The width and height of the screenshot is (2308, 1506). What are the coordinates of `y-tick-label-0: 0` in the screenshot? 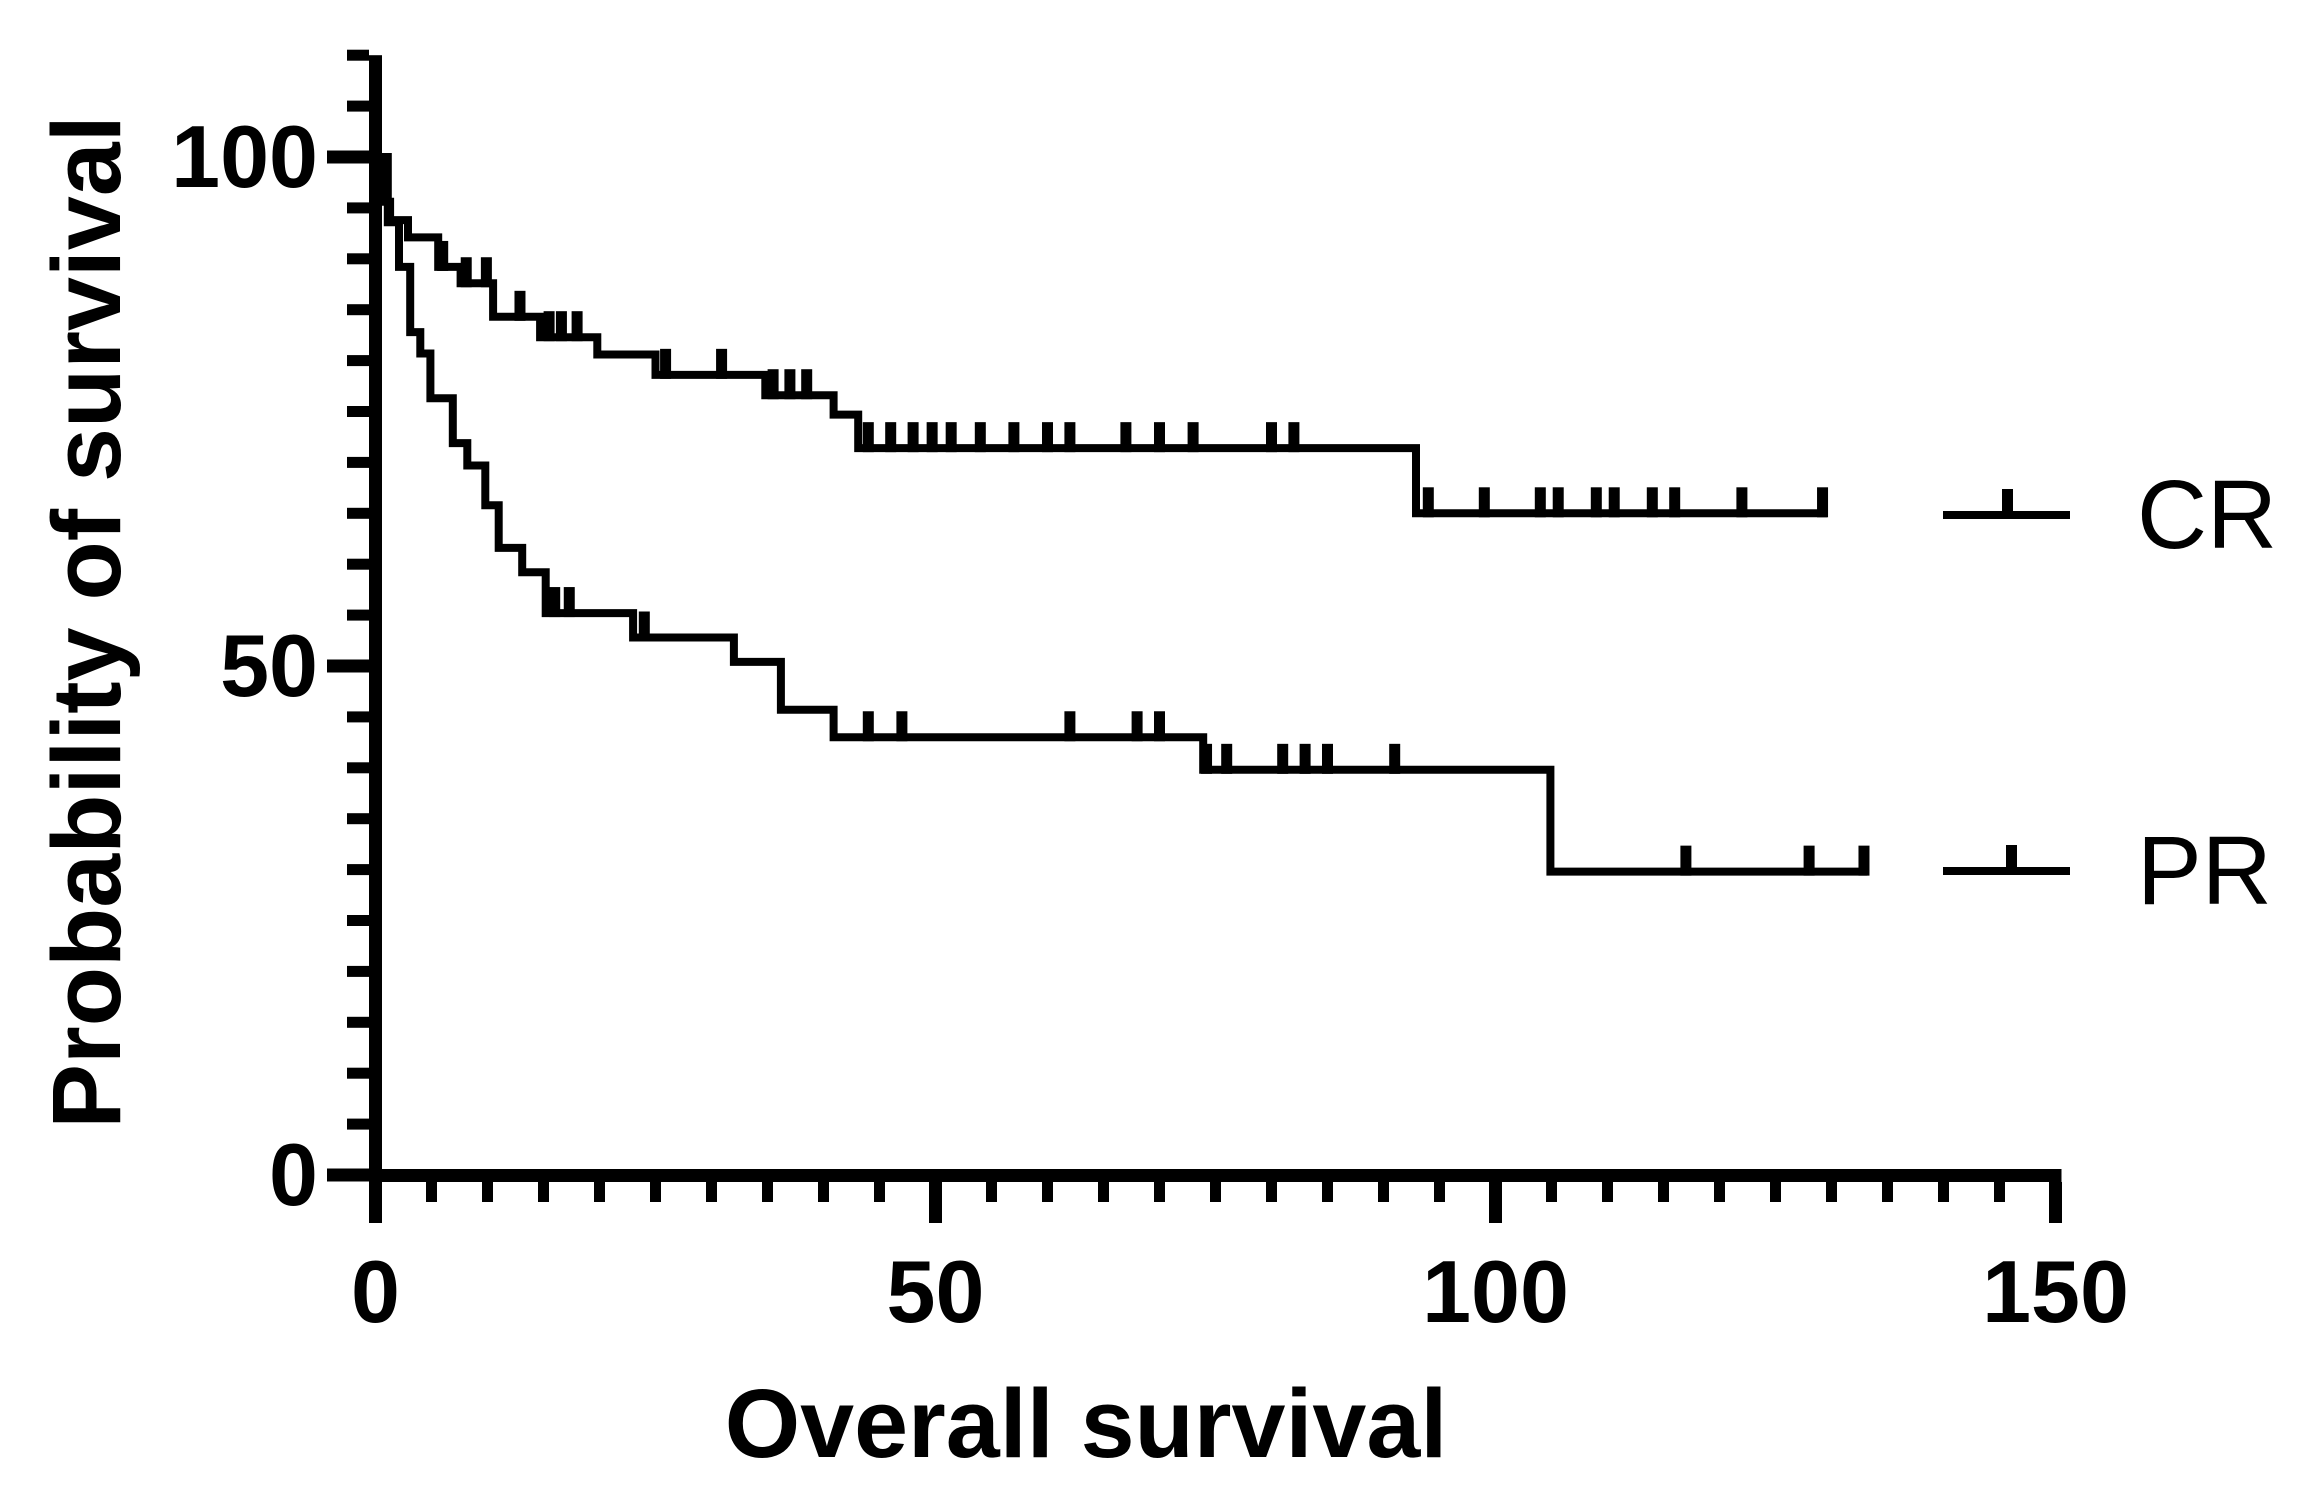 It's located at (293, 1174).